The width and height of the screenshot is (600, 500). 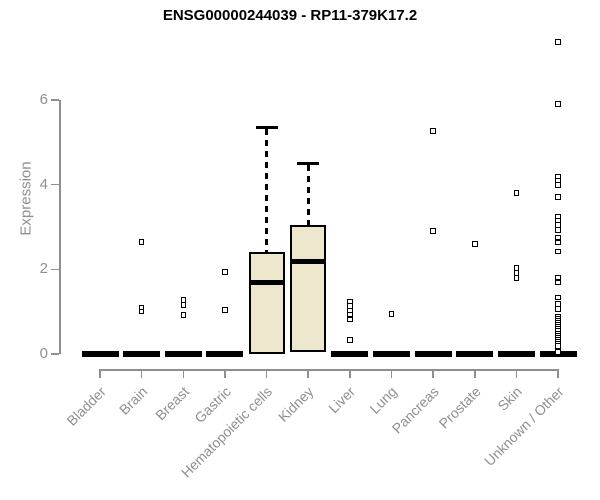 What do you see at coordinates (296, 404) in the screenshot?
I see `x-tick-label: Kidney` at bounding box center [296, 404].